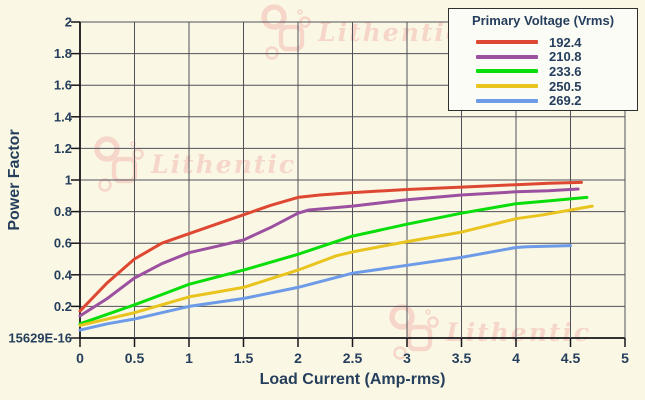 The height and width of the screenshot is (400, 645). I want to click on legend-entry-210.8: 210.8, so click(543, 57).